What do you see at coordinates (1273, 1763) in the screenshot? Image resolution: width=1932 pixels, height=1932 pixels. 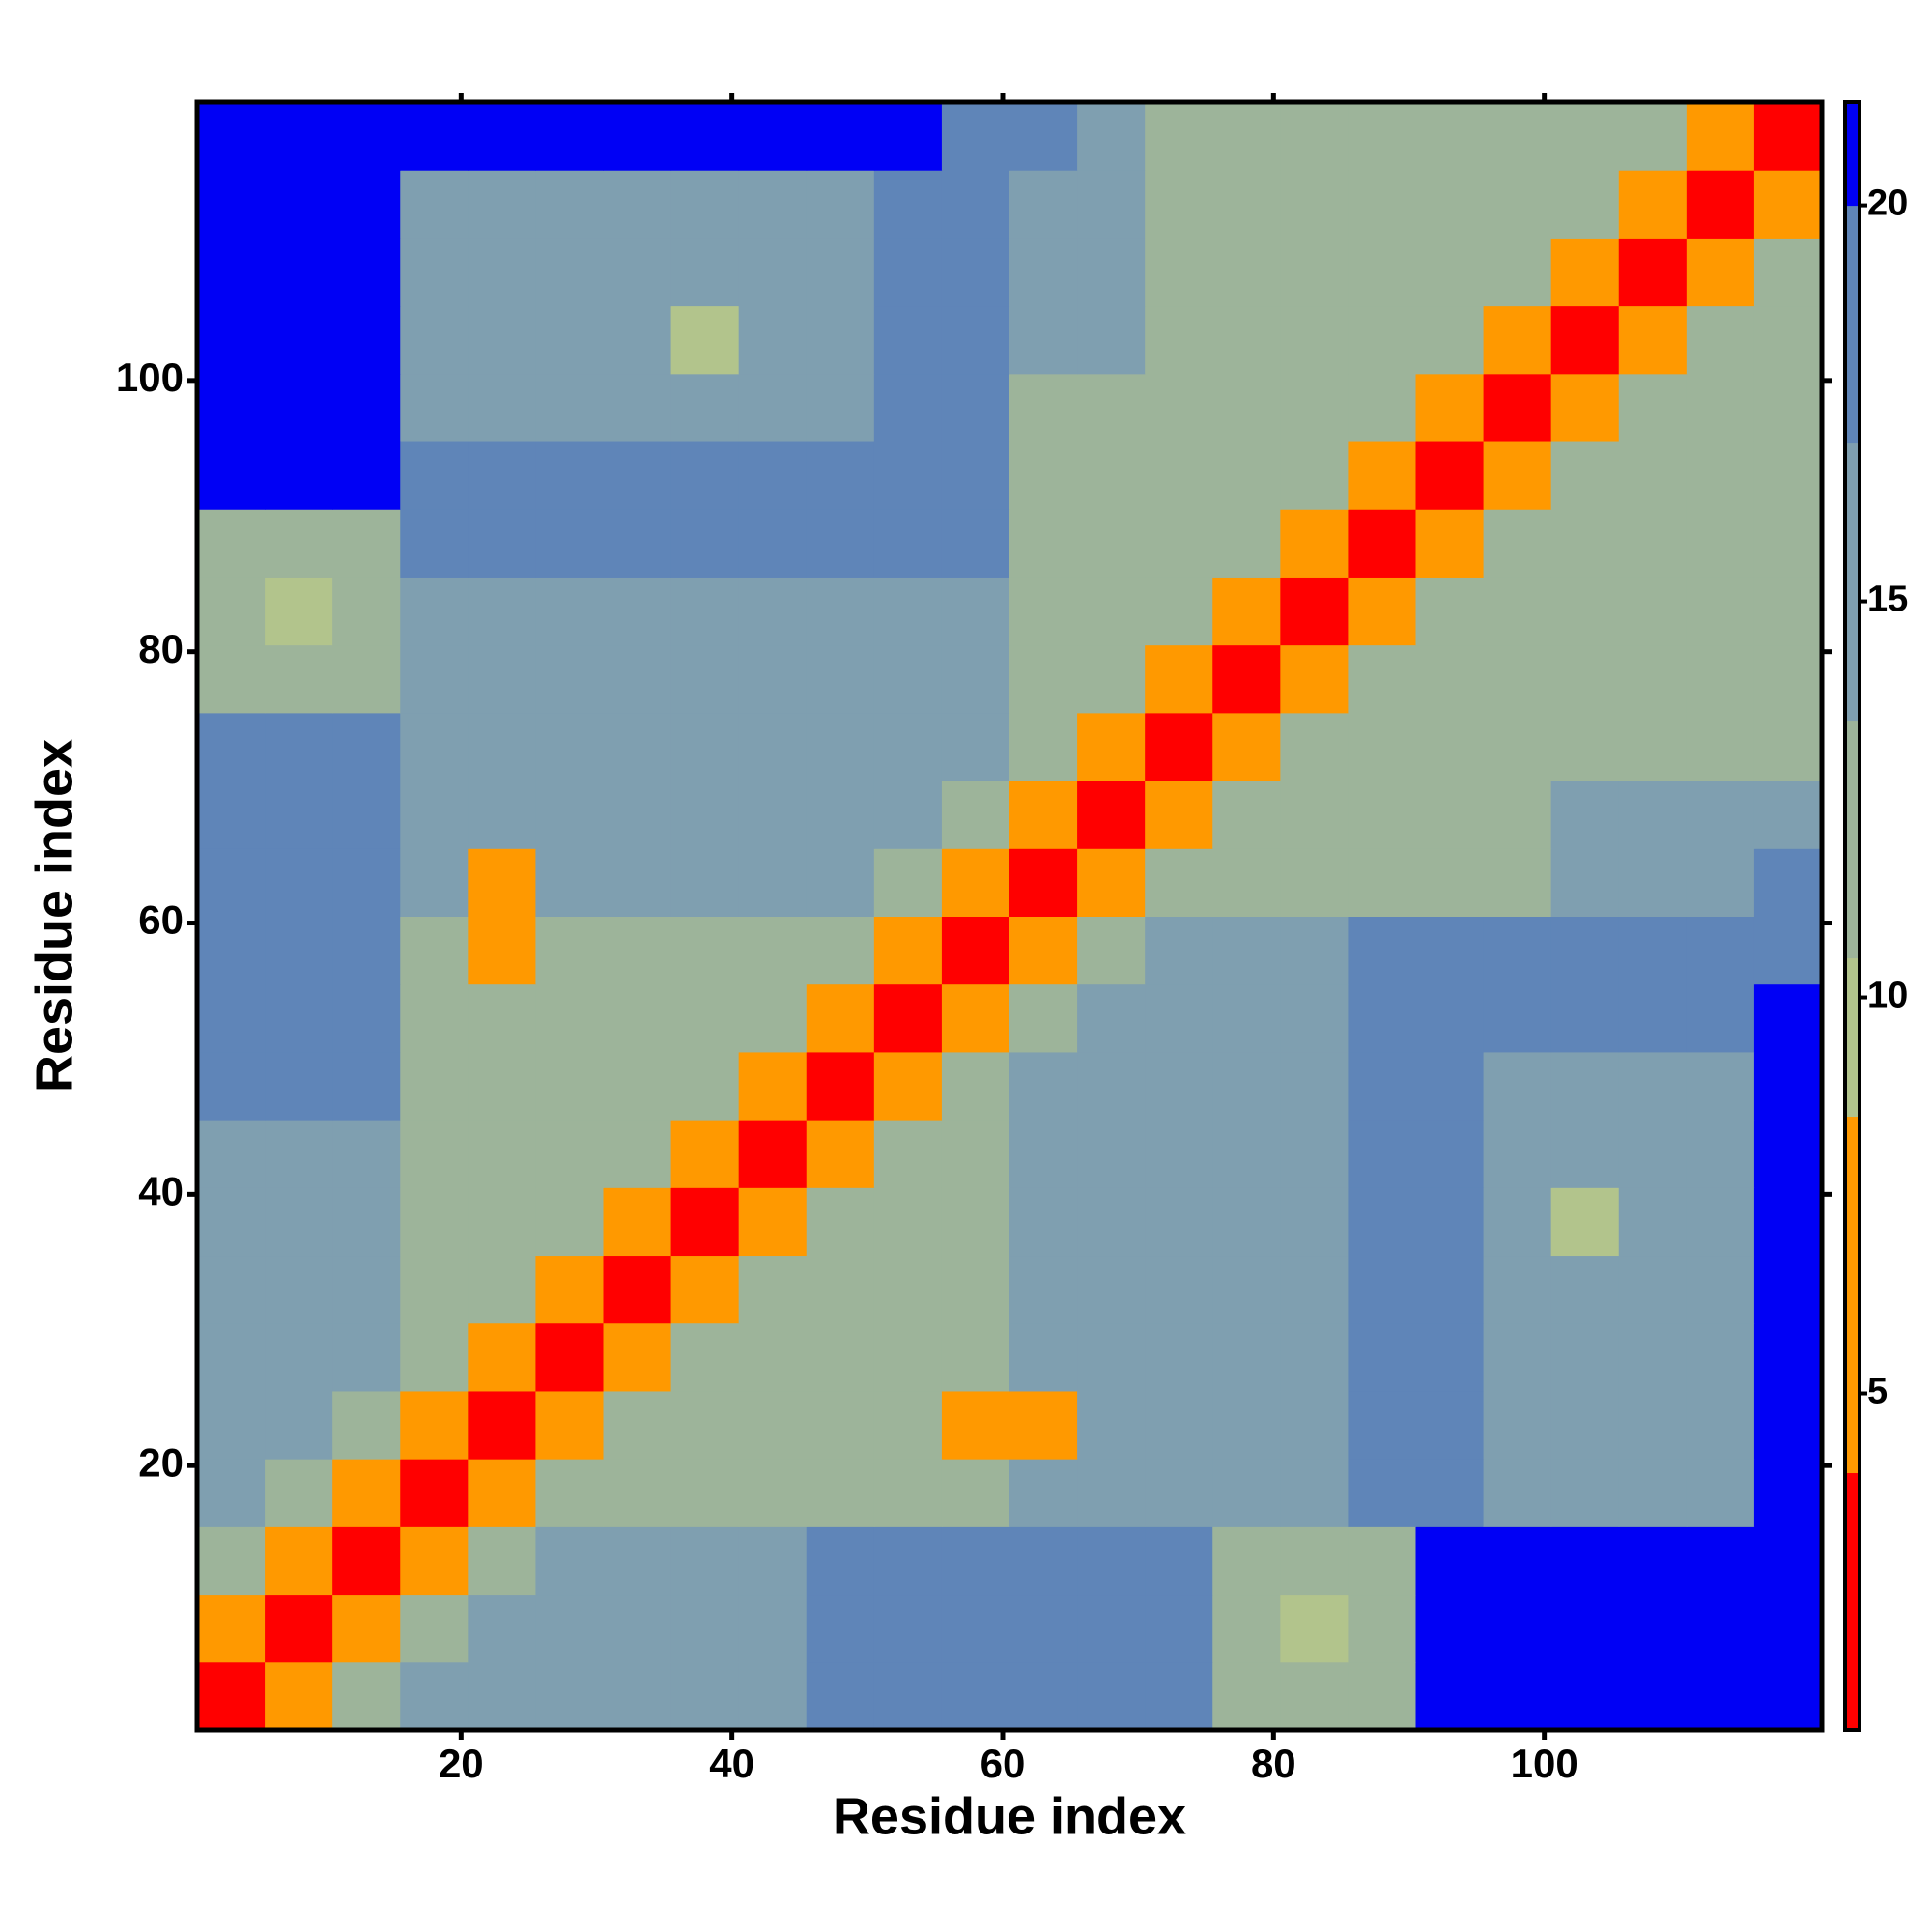 I see `x-tick-label: 80` at bounding box center [1273, 1763].